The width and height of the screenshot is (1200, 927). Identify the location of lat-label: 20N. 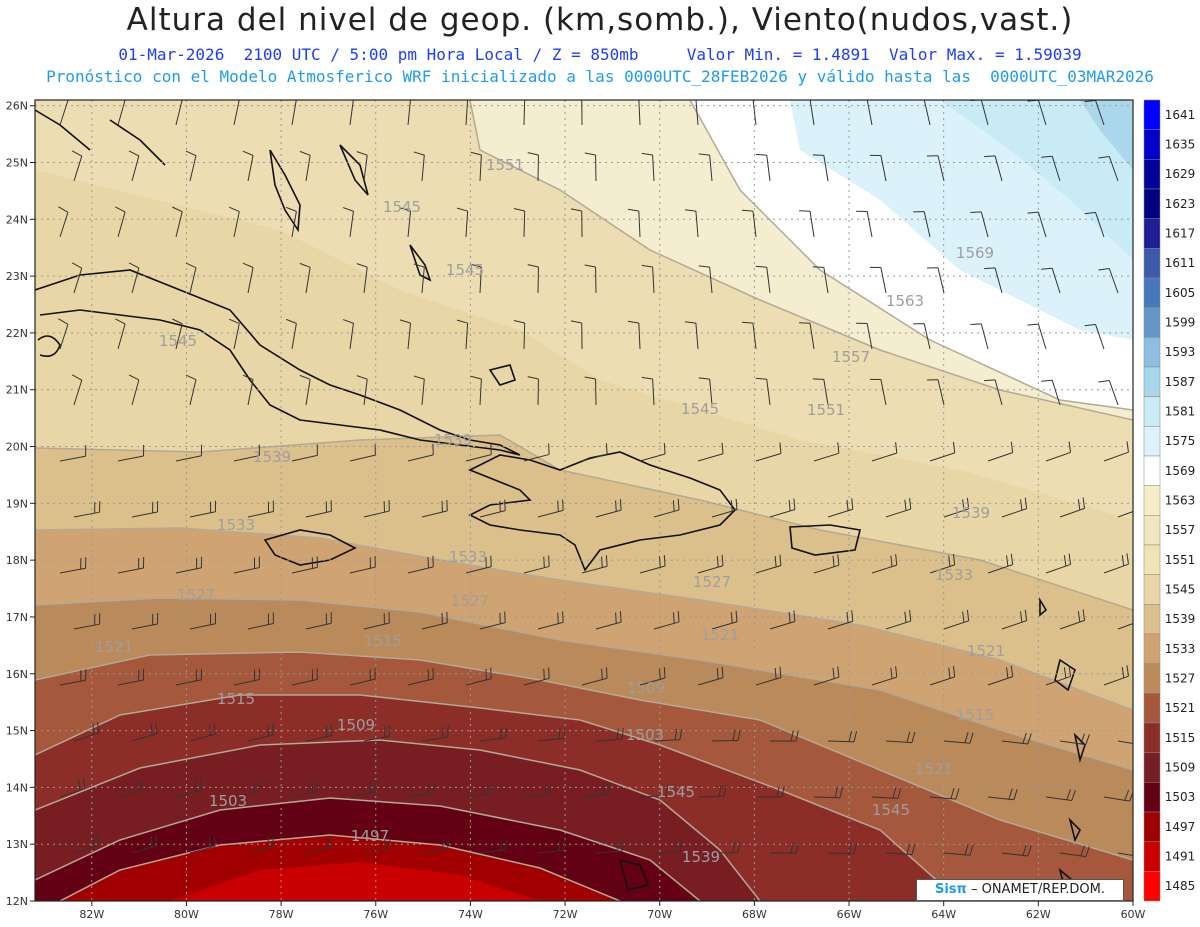
(17, 447).